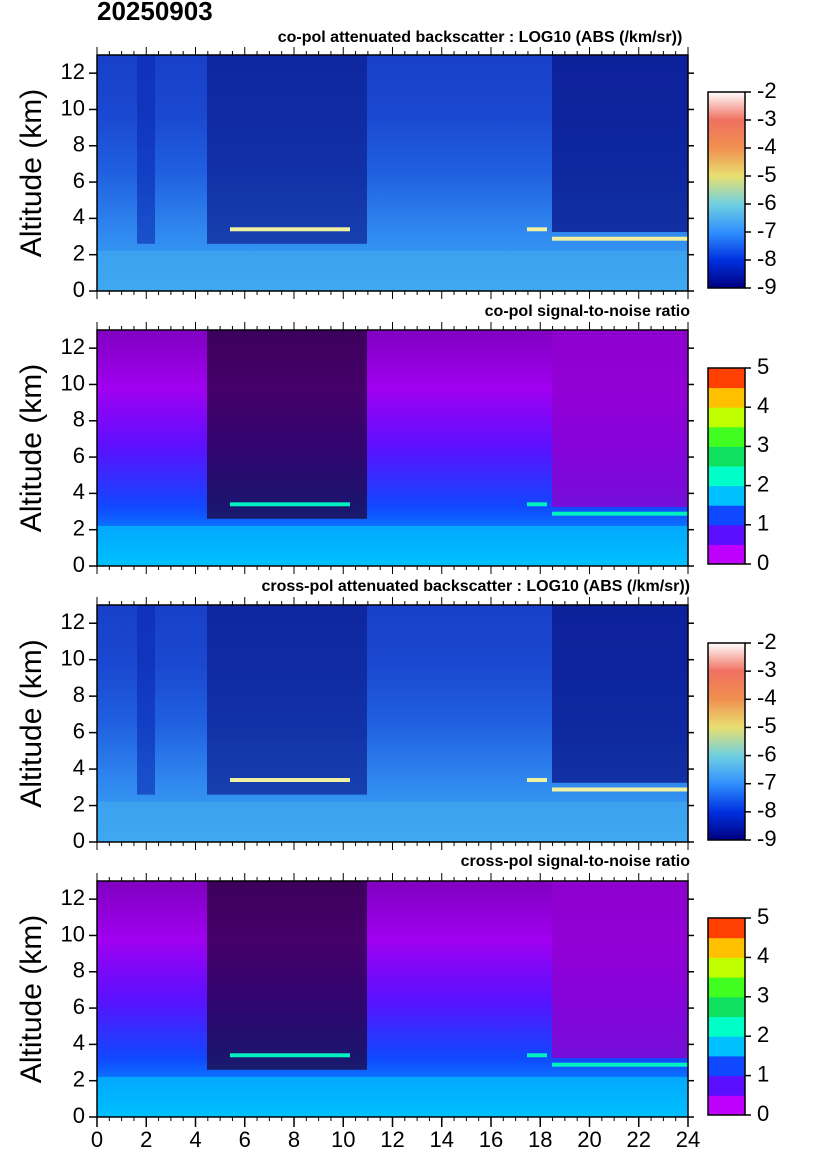 This screenshot has width=826, height=1169. I want to click on x-tick-label: 14, so click(442, 1139).